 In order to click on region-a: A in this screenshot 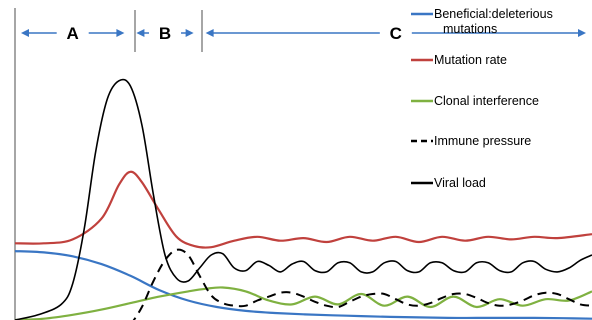, I will do `click(73, 33)`.